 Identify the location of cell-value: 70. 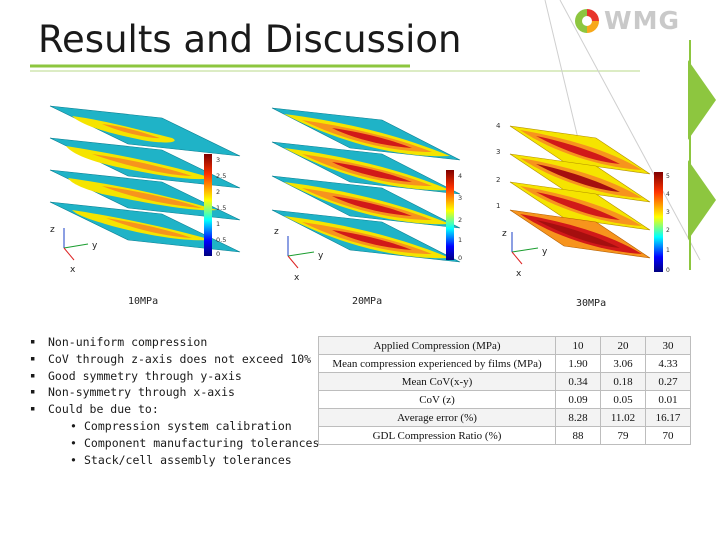
(668, 435).